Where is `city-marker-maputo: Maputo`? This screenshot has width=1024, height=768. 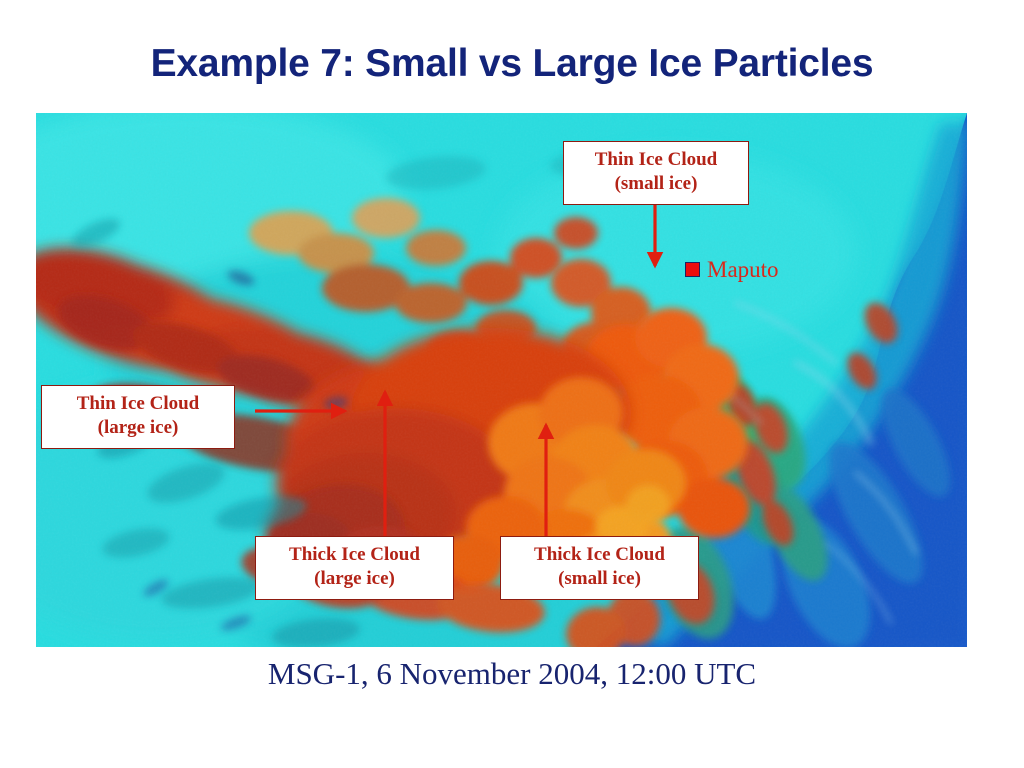
city-marker-maputo: Maputo is located at coordinates (732, 269).